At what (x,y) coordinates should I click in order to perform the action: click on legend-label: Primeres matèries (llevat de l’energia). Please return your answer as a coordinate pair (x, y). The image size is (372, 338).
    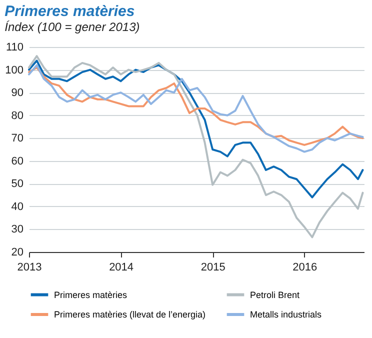
    Looking at the image, I should click on (130, 315).